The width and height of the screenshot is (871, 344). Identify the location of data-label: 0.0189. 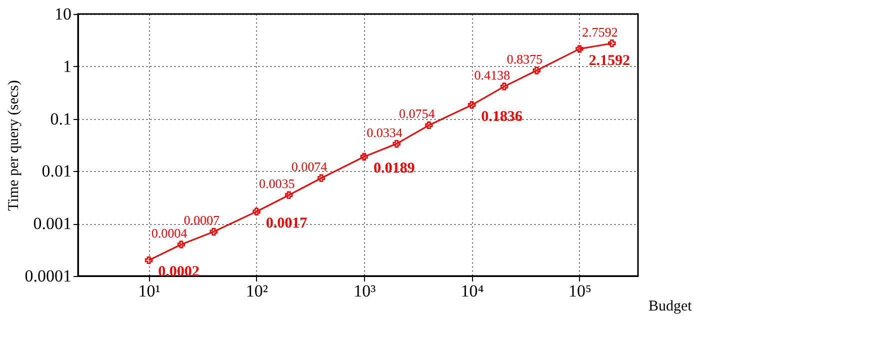
(394, 168).